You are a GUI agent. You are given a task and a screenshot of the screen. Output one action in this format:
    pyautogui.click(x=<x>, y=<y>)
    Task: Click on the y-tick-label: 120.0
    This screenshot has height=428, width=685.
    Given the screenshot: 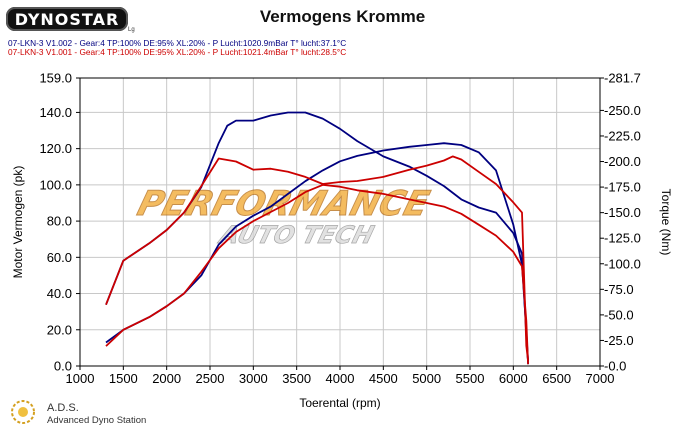 What is the action you would take?
    pyautogui.click(x=55, y=148)
    